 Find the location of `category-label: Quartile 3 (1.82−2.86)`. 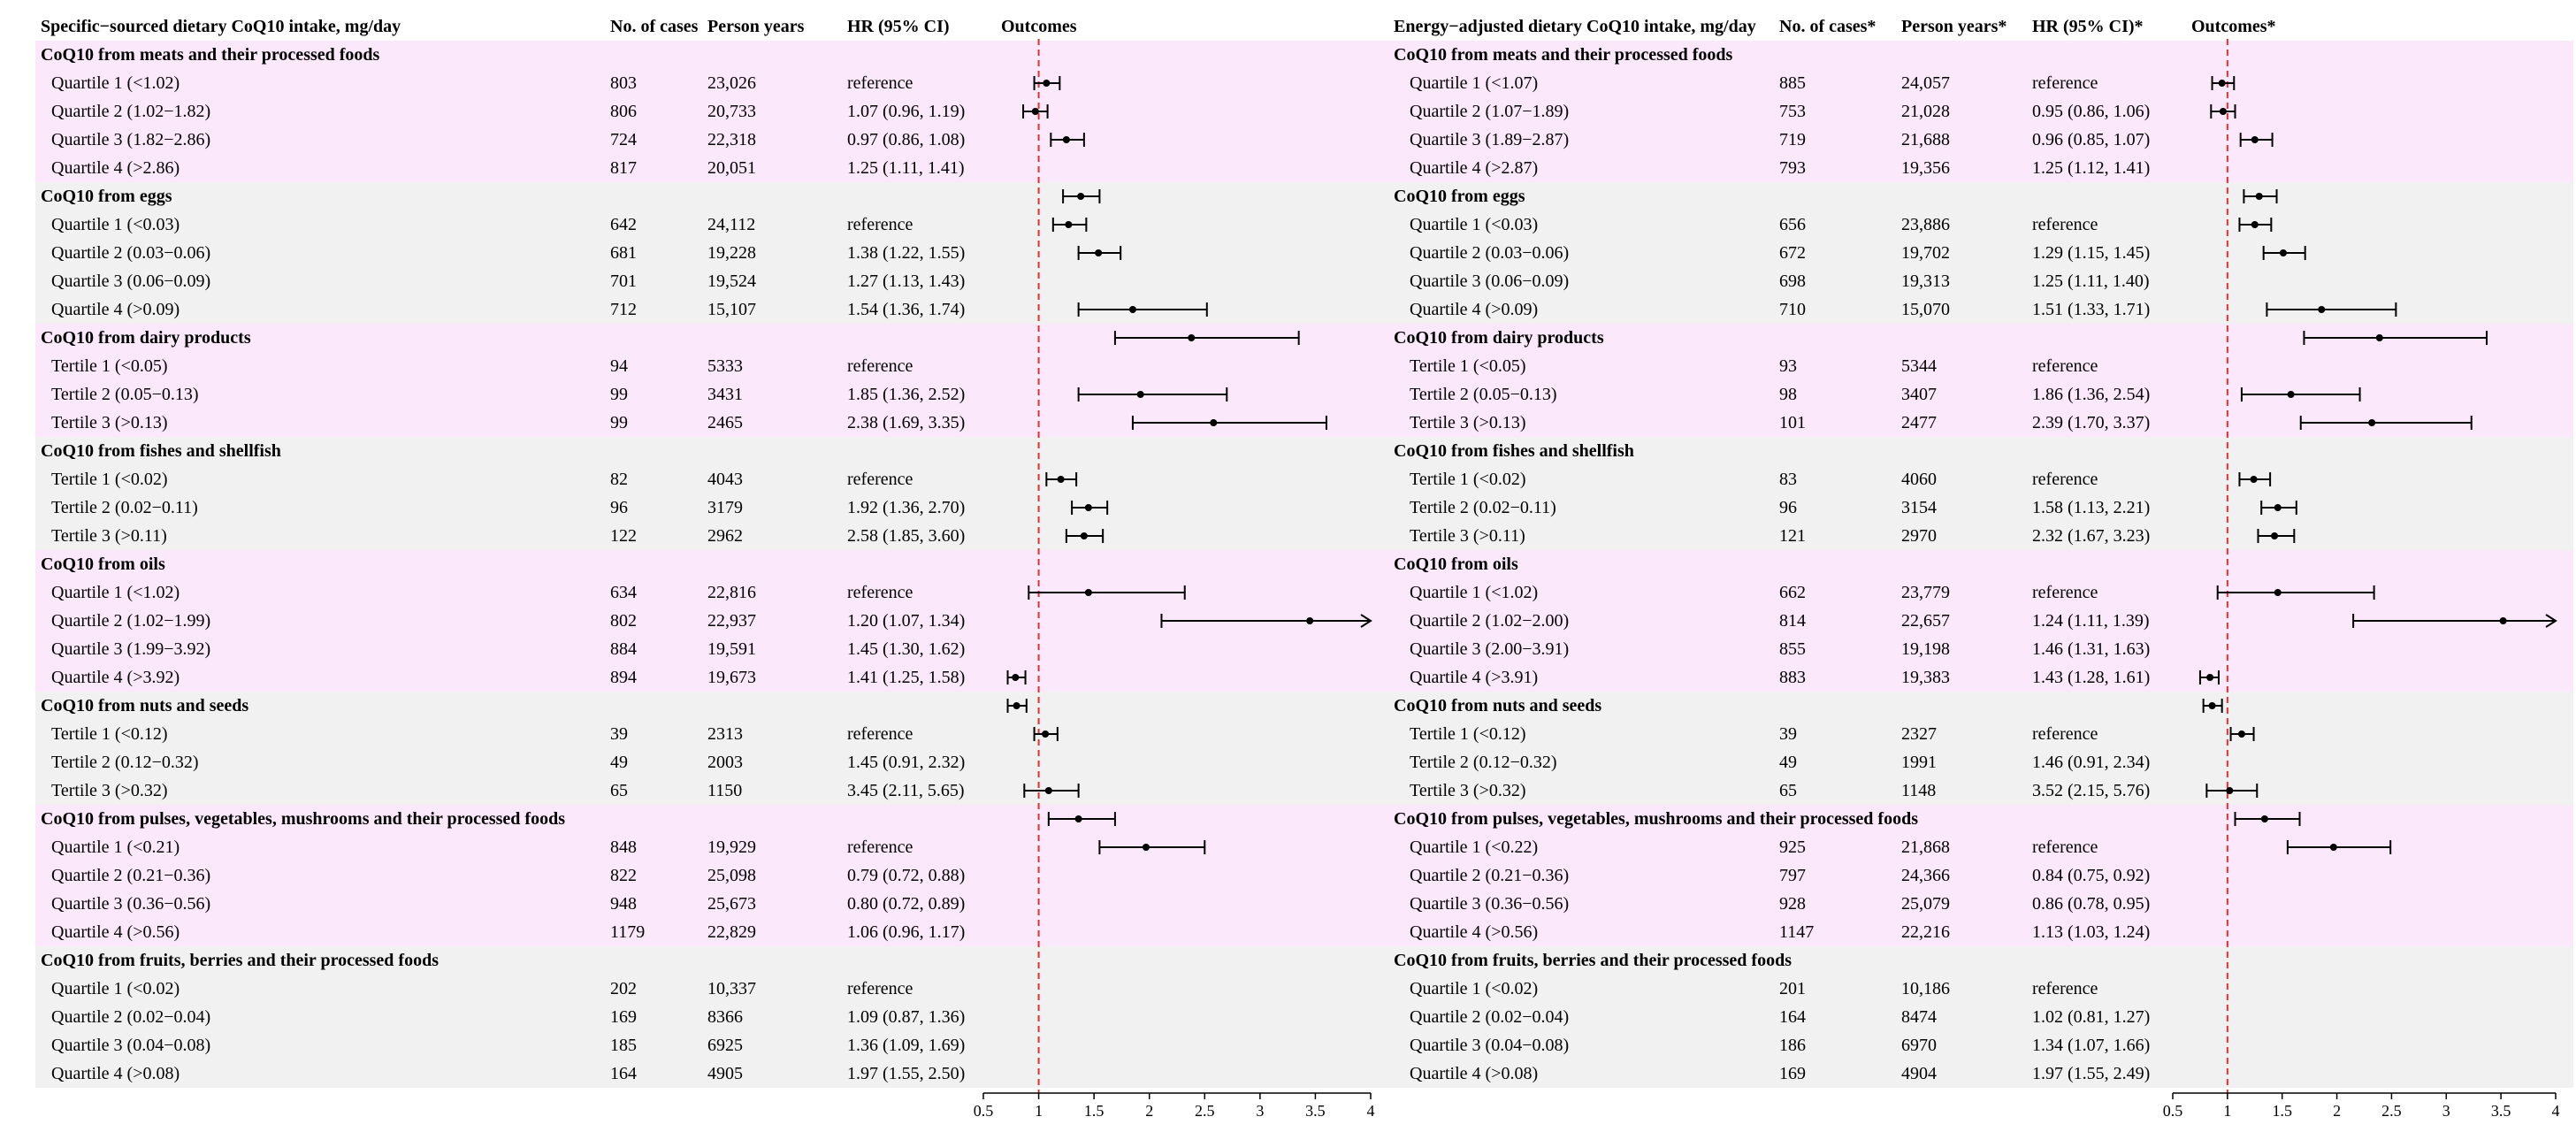

category-label: Quartile 3 (1.82−2.86) is located at coordinates (131, 140).